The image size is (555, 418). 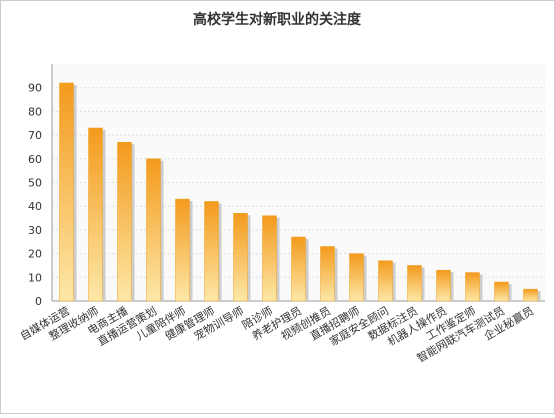 What do you see at coordinates (35, 159) in the screenshot?
I see `y-tick-label: 60` at bounding box center [35, 159].